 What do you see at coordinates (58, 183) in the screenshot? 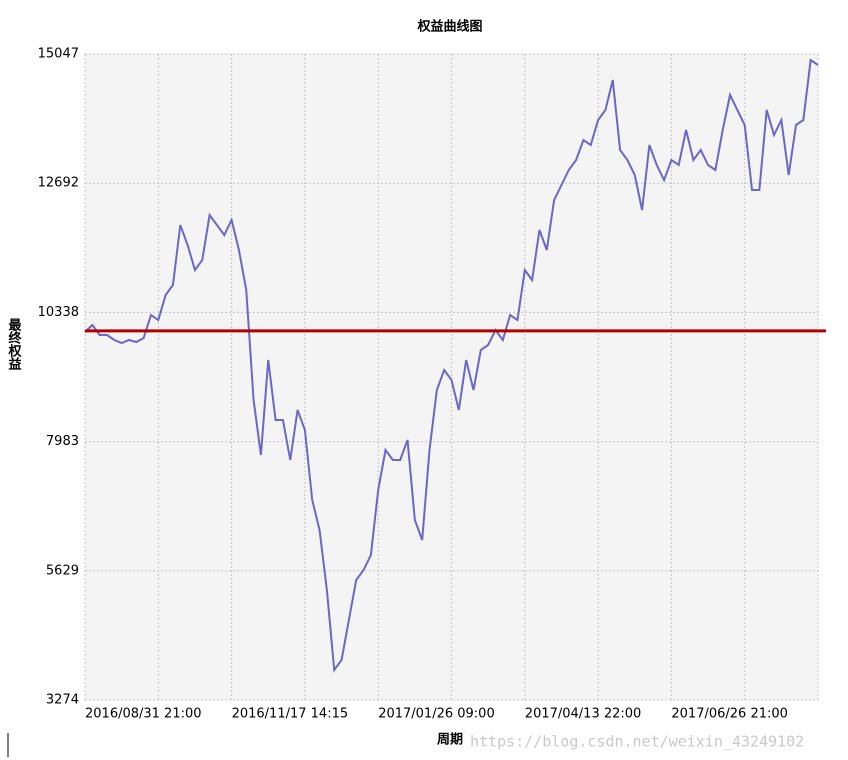
I see `y-tick-label: 12692` at bounding box center [58, 183].